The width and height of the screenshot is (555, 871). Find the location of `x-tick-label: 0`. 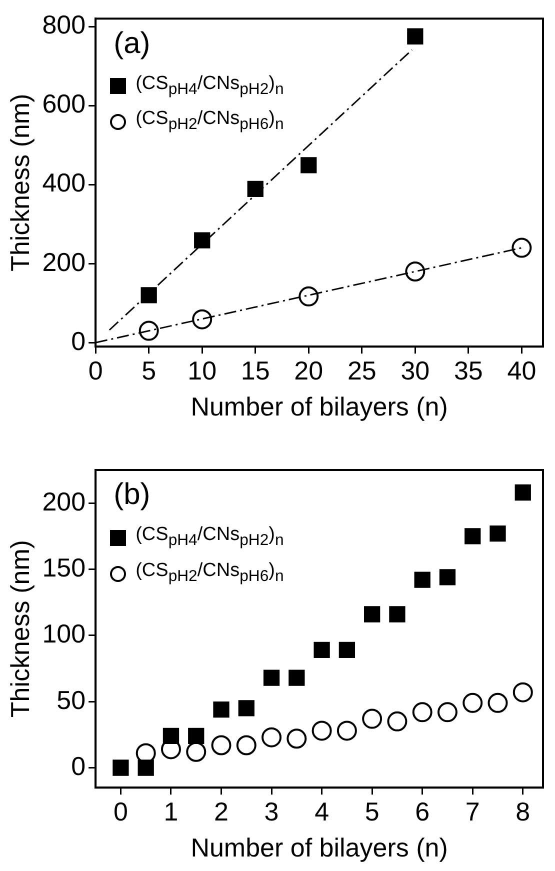

x-tick-label: 0 is located at coordinates (120, 811).